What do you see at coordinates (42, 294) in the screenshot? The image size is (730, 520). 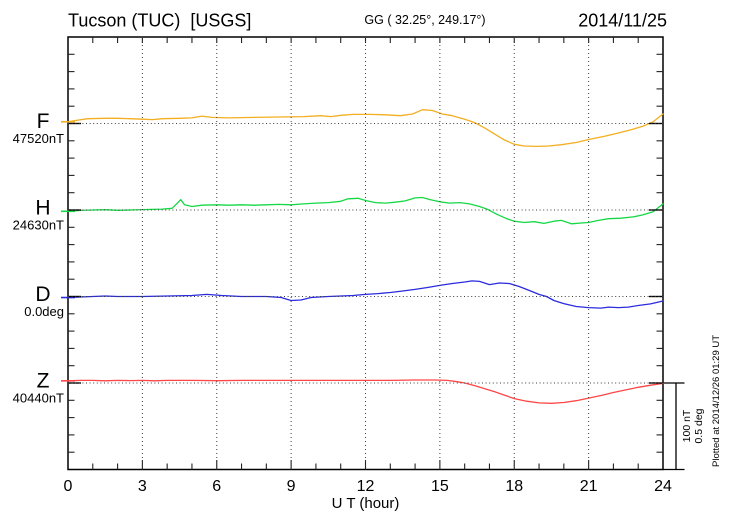 I see `series-letter-D: D` at bounding box center [42, 294].